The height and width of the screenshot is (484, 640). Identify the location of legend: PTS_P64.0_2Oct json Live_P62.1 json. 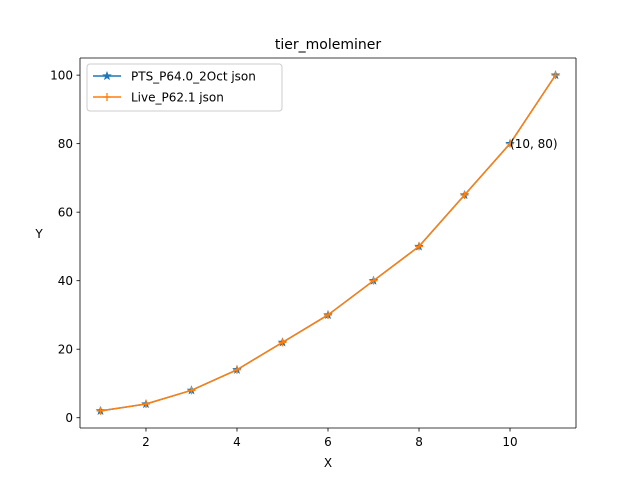
(184, 87).